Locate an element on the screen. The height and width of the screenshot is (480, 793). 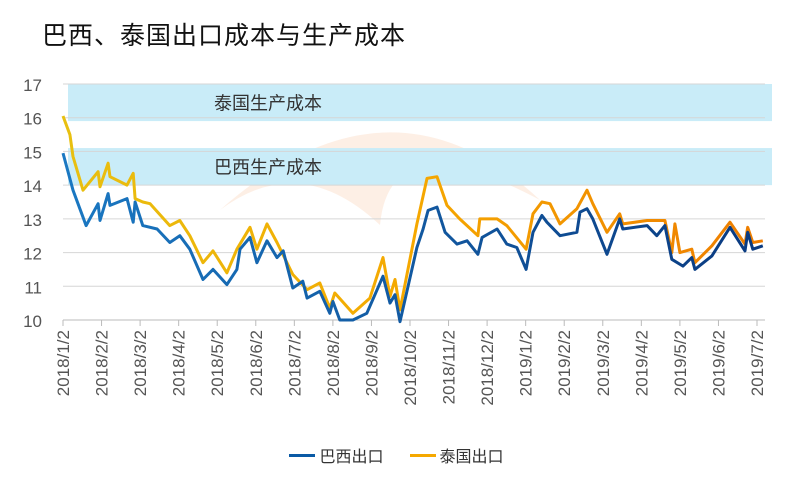
band-label-1: 巴西生产成本 is located at coordinates (268, 168).